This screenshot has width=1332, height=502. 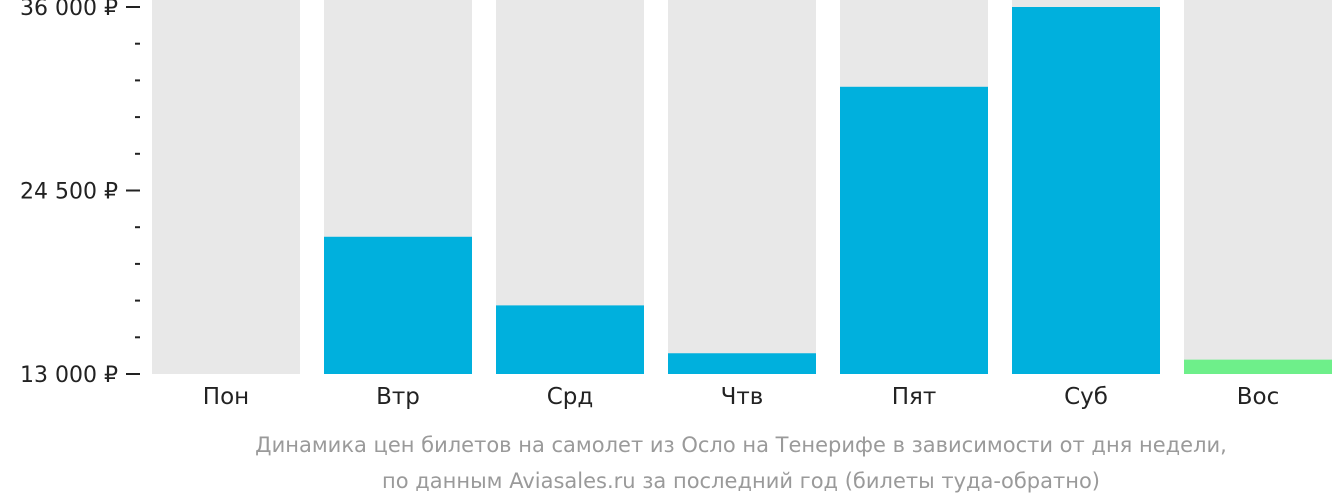 What do you see at coordinates (1258, 397) in the screenshot?
I see `x-tick-label-7: Вос` at bounding box center [1258, 397].